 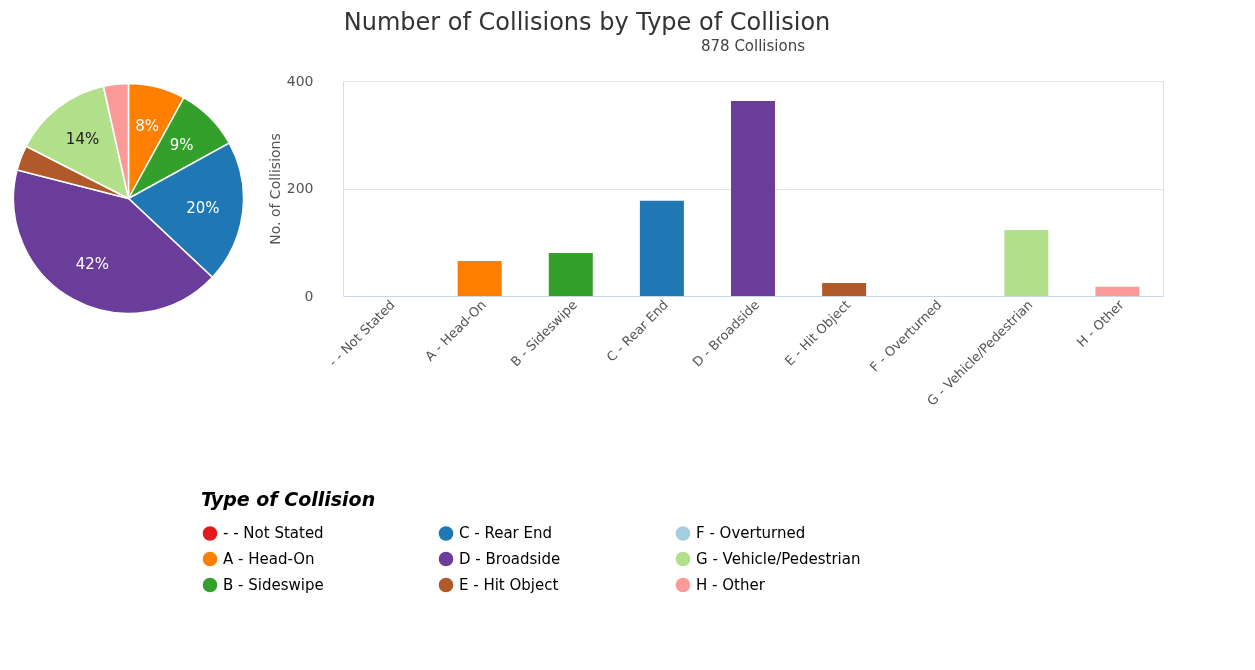 I want to click on chart-subtitle: 878 Collisions, so click(x=753, y=46).